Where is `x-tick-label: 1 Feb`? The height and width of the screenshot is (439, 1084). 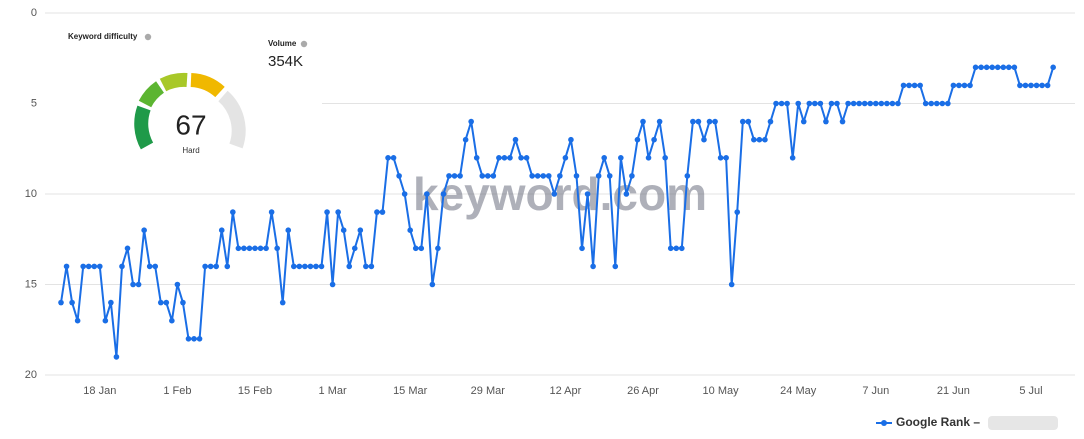 x-tick-label: 1 Feb is located at coordinates (177, 391).